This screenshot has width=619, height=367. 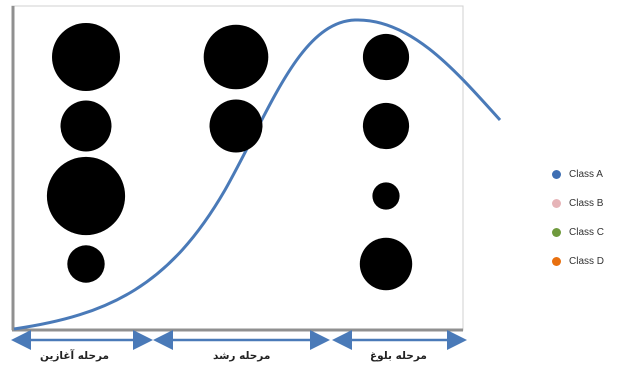 What do you see at coordinates (556, 261) in the screenshot?
I see `legend-marker-class-d` at bounding box center [556, 261].